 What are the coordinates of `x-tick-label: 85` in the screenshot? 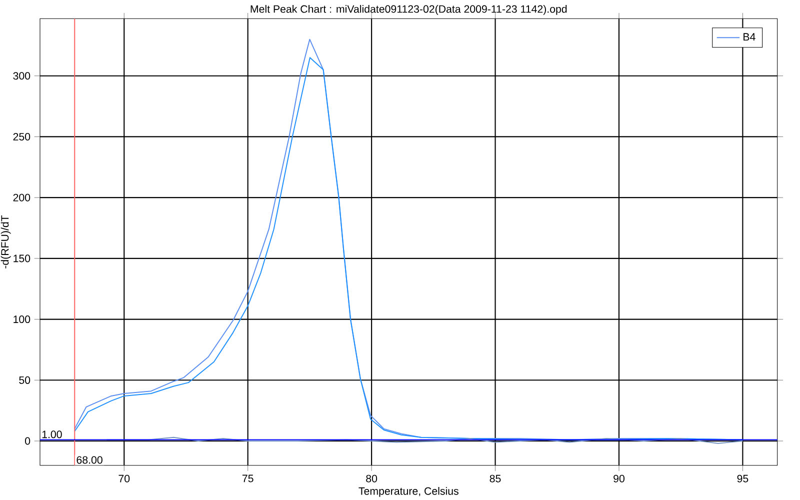 It's located at (495, 478).